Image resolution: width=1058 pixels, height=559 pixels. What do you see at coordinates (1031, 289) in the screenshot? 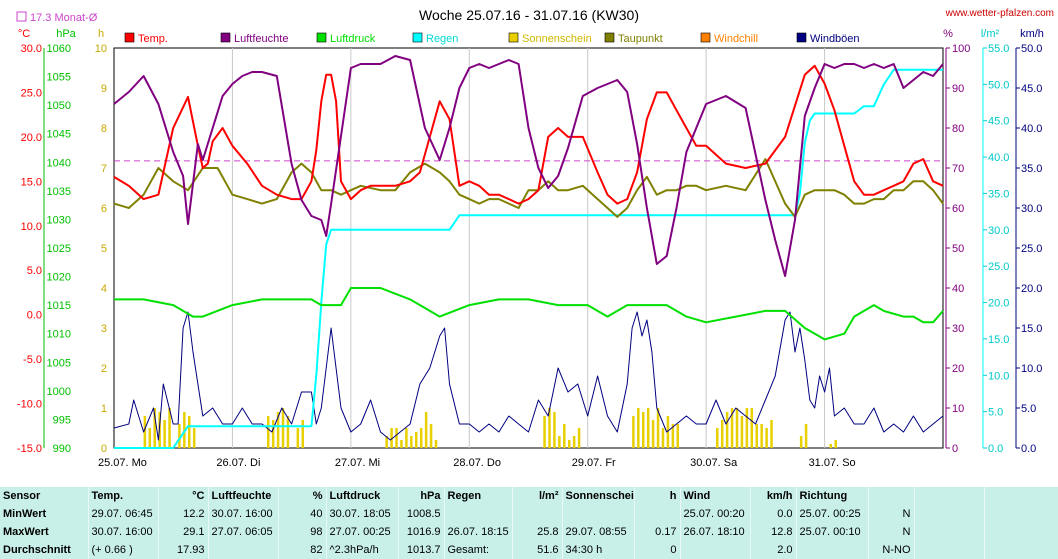
I see `wind-tick-label: 20.0` at bounding box center [1031, 289].